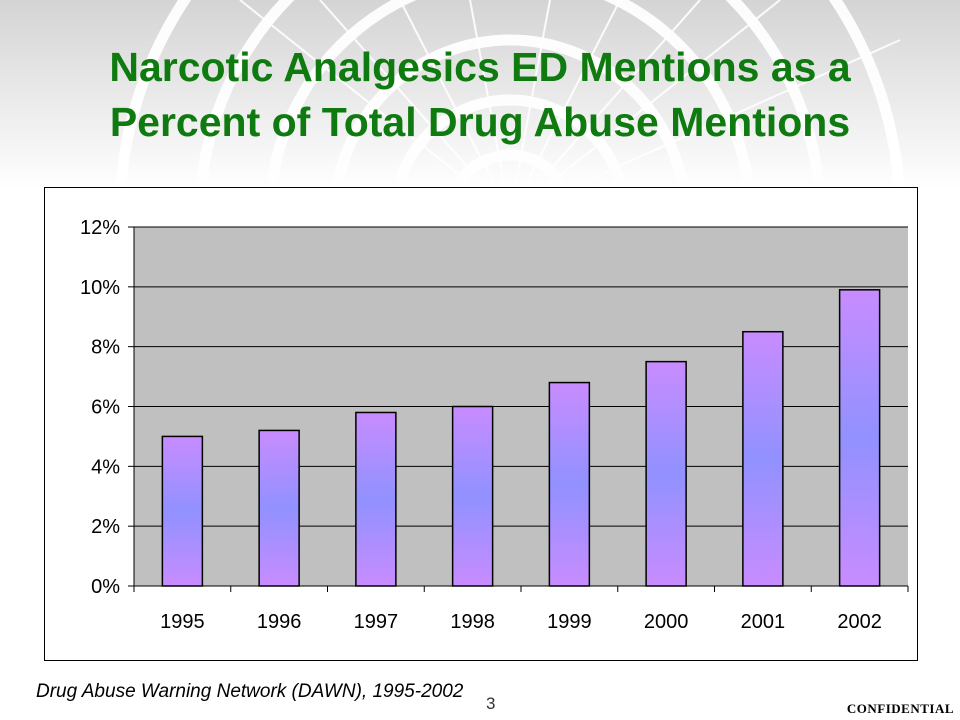 The height and width of the screenshot is (720, 960). I want to click on x-tick-label-2000: 2000, so click(666, 622).